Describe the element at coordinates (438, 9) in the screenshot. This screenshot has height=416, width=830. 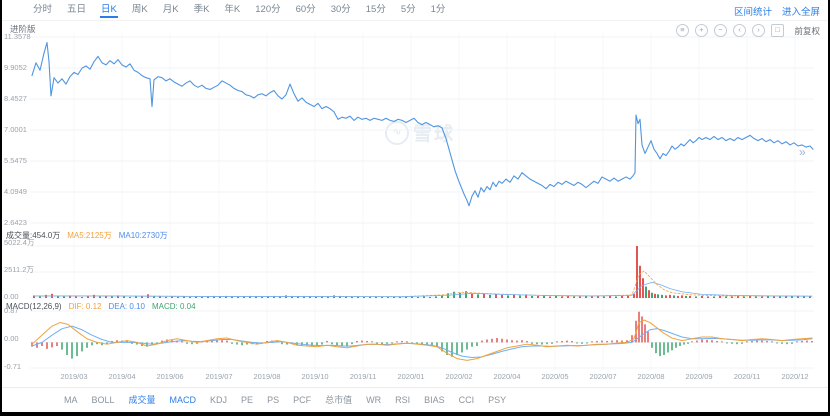
I see `period-tab: 1分` at that location.